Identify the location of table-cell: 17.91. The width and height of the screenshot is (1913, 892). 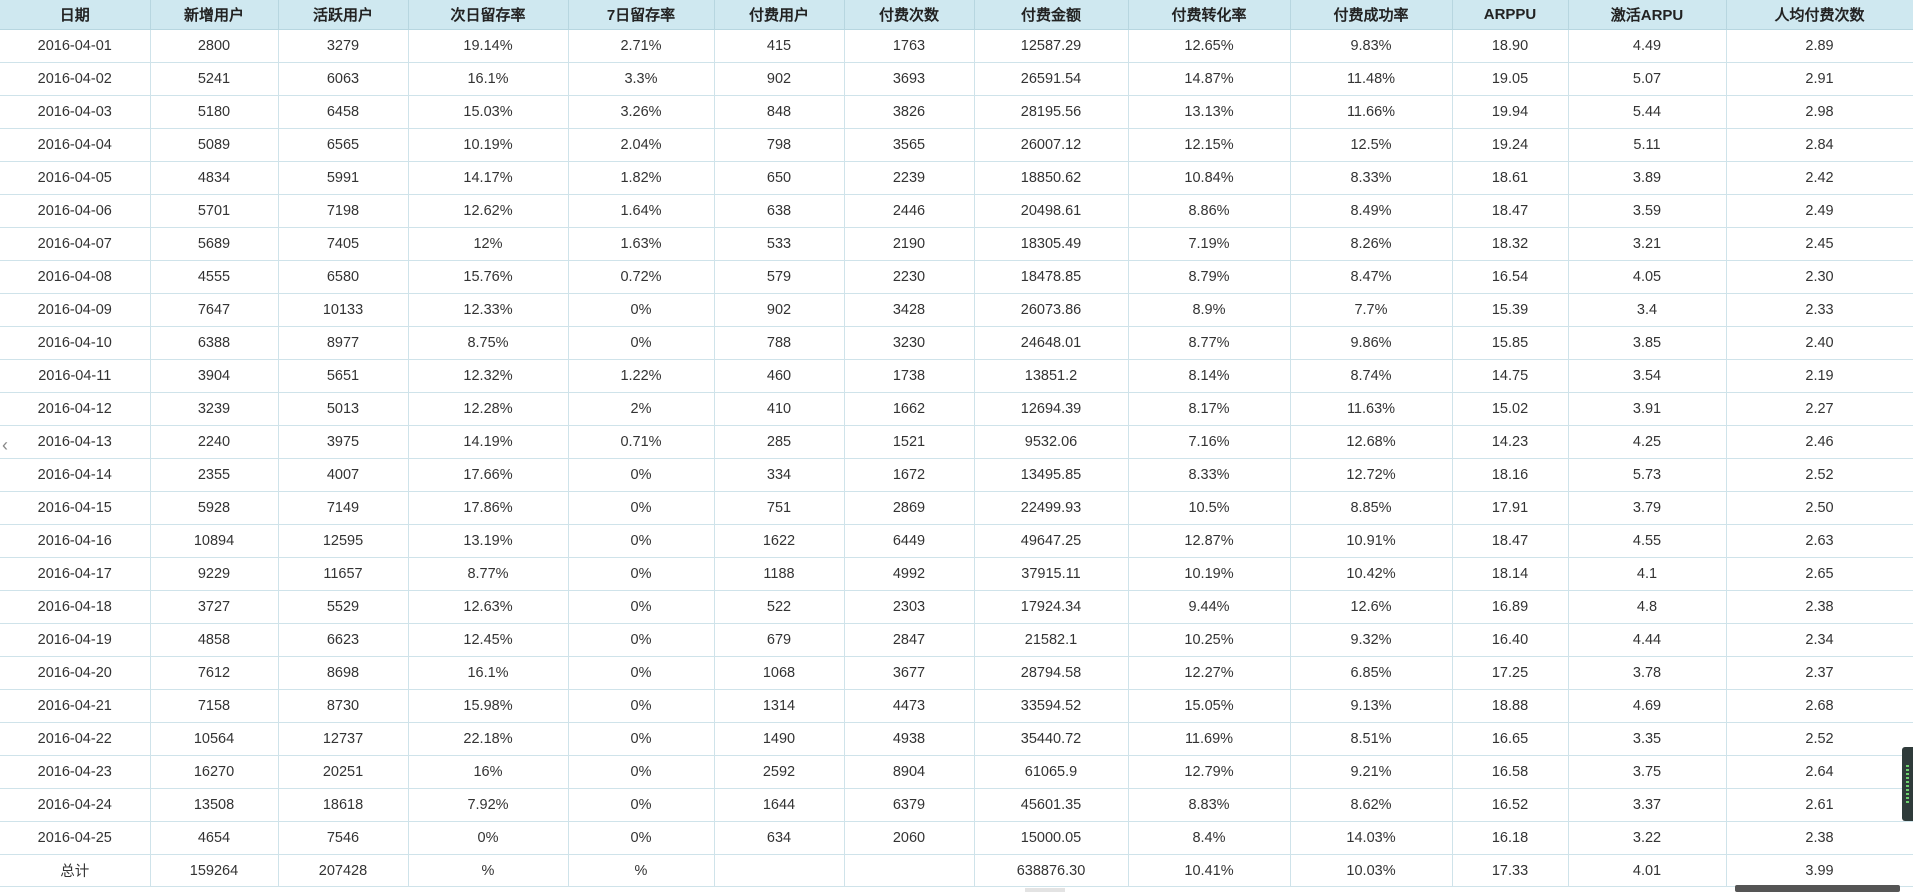
(1510, 508).